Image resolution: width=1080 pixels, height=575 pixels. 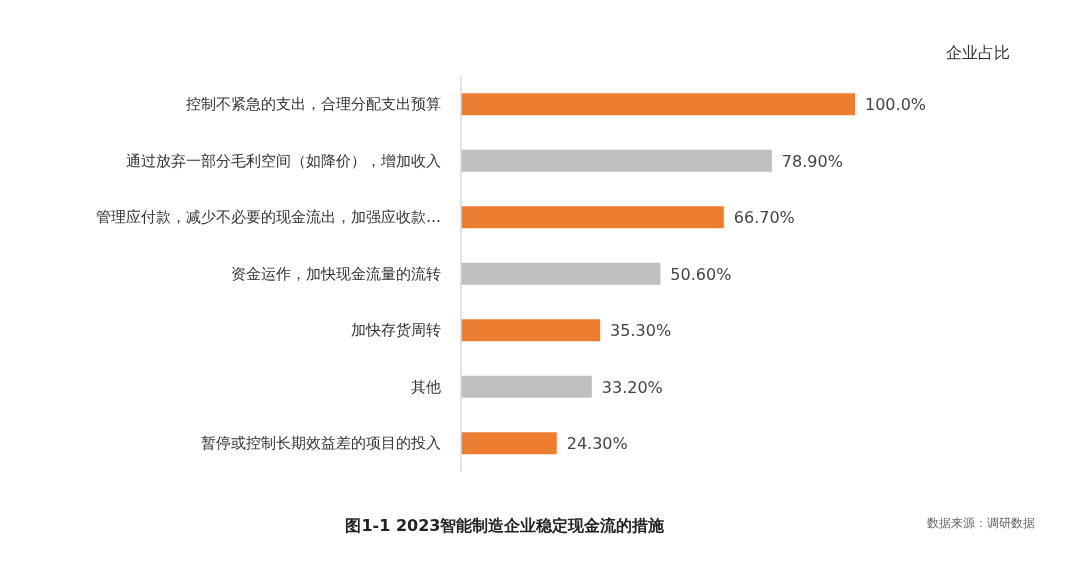 What do you see at coordinates (981, 523) in the screenshot?
I see `source-note: 数据来源：调研数据` at bounding box center [981, 523].